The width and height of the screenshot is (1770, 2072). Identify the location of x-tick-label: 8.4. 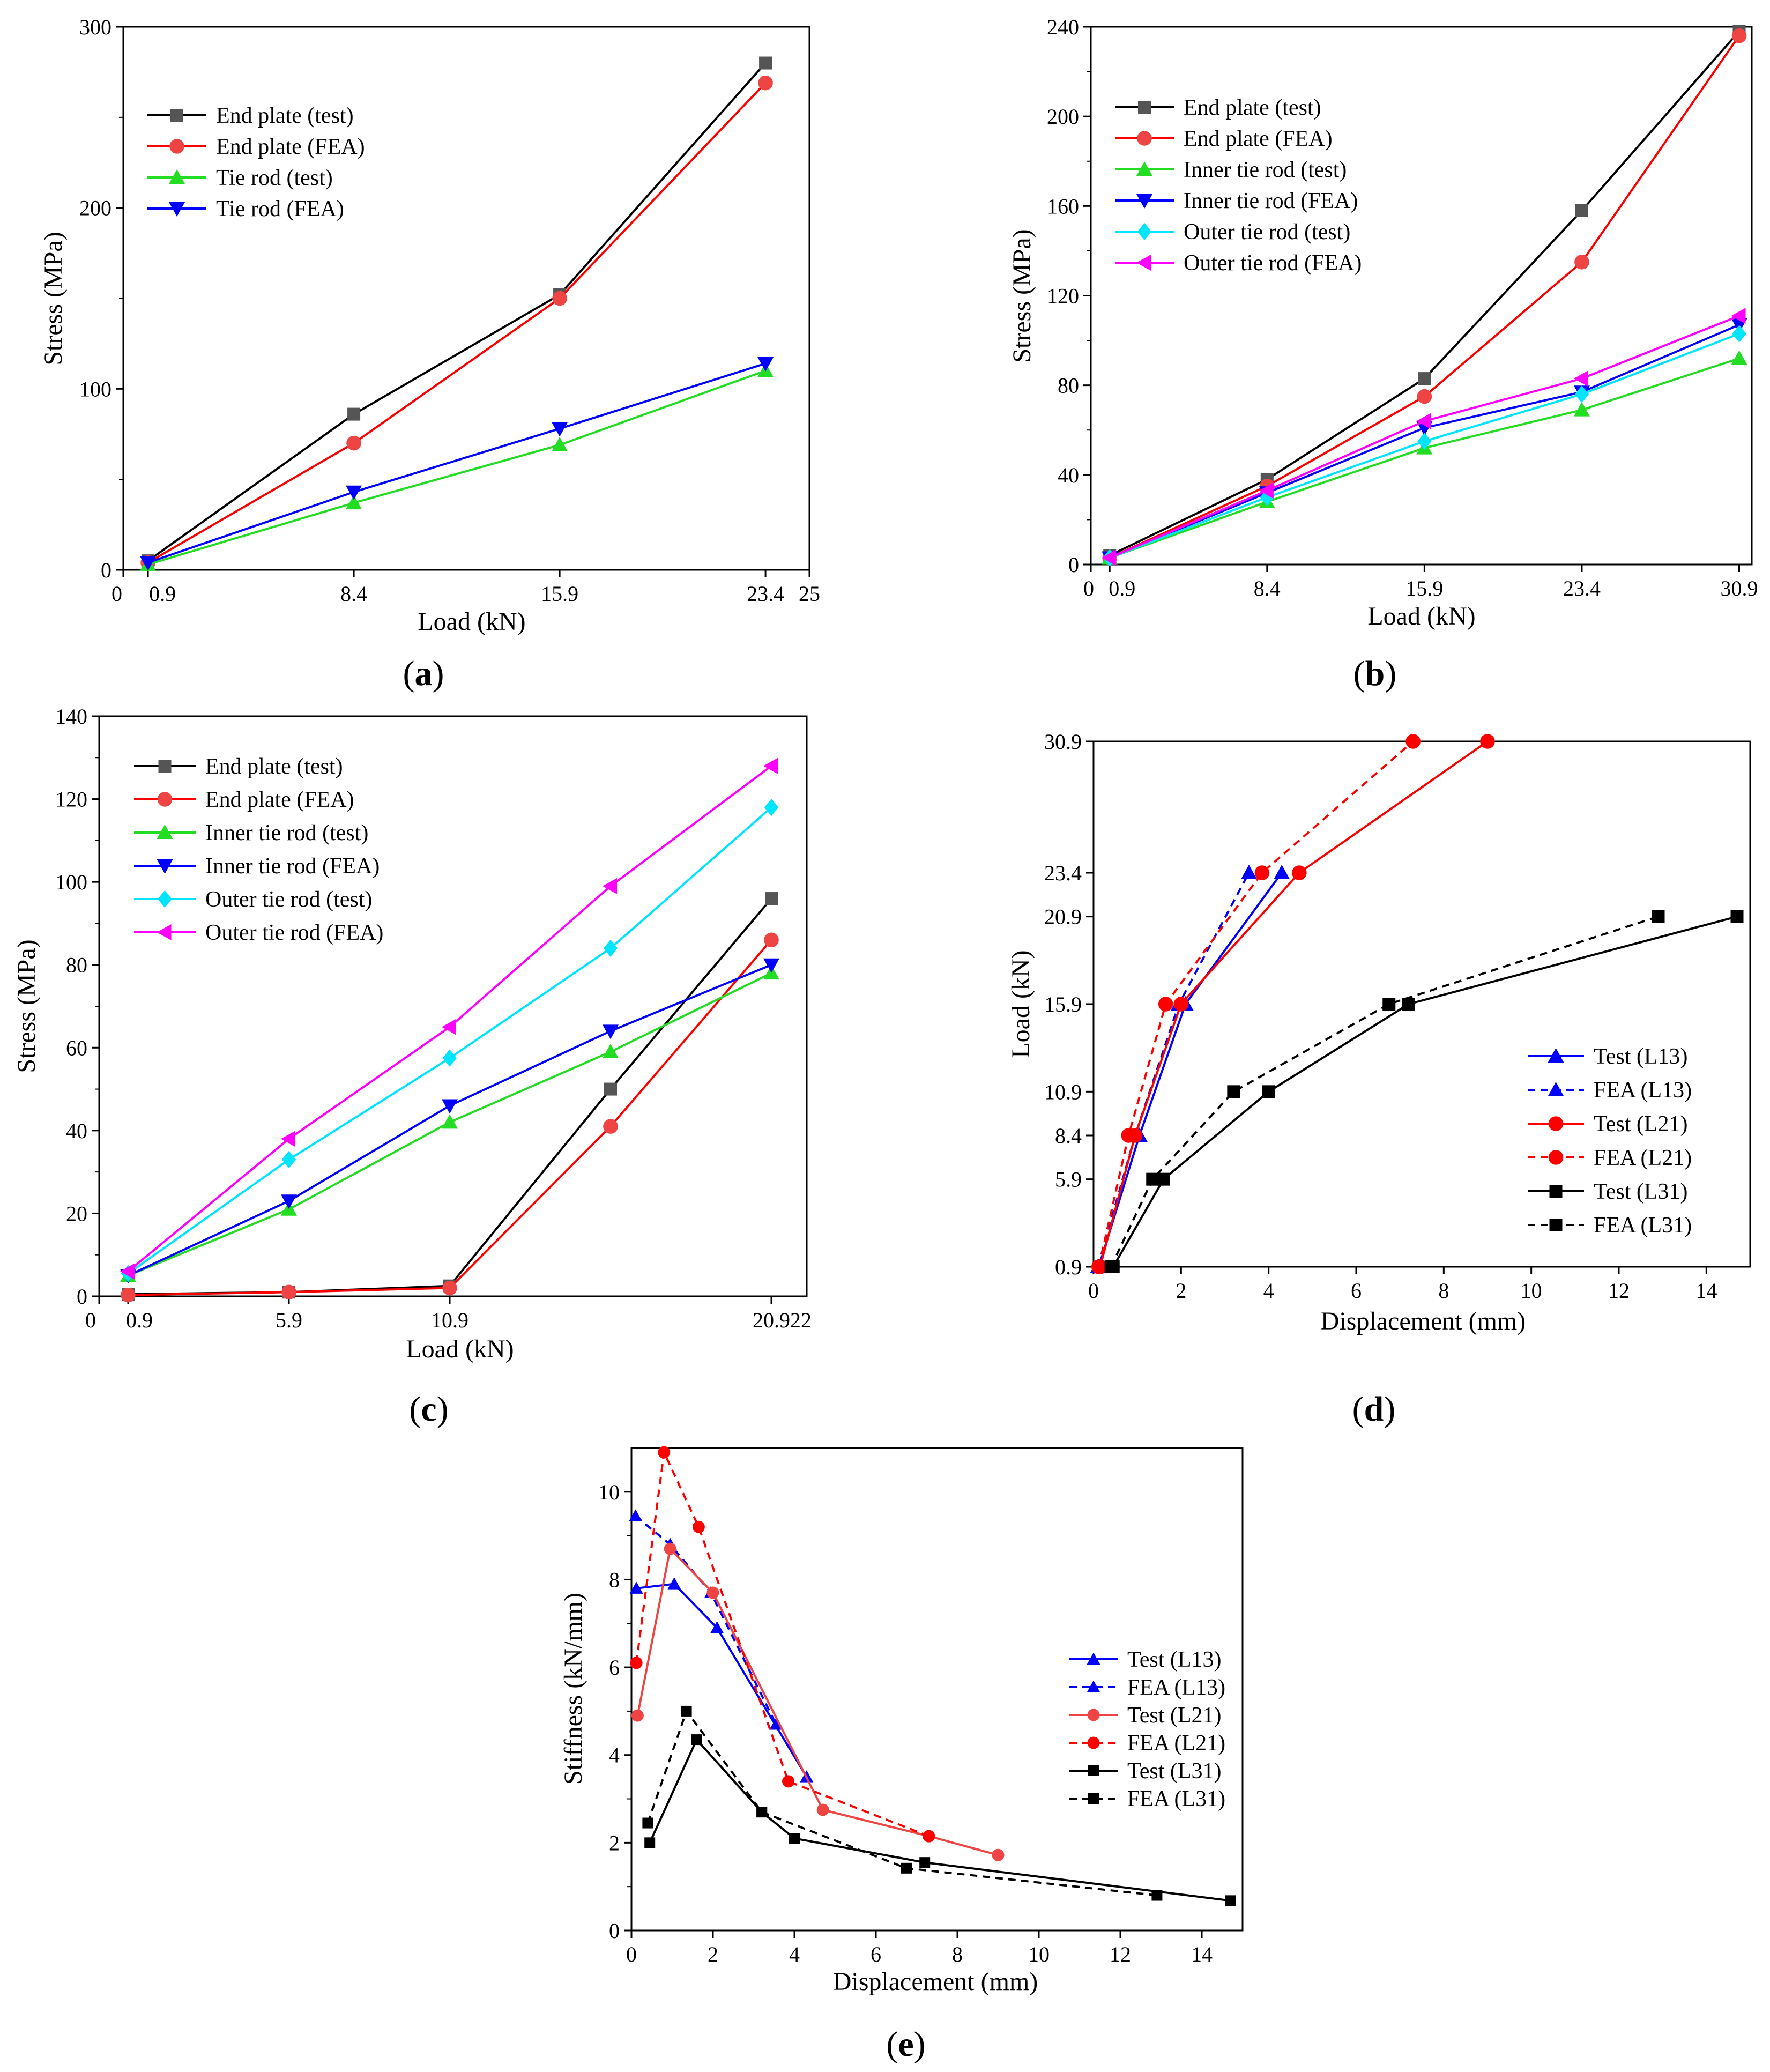
(1267, 588).